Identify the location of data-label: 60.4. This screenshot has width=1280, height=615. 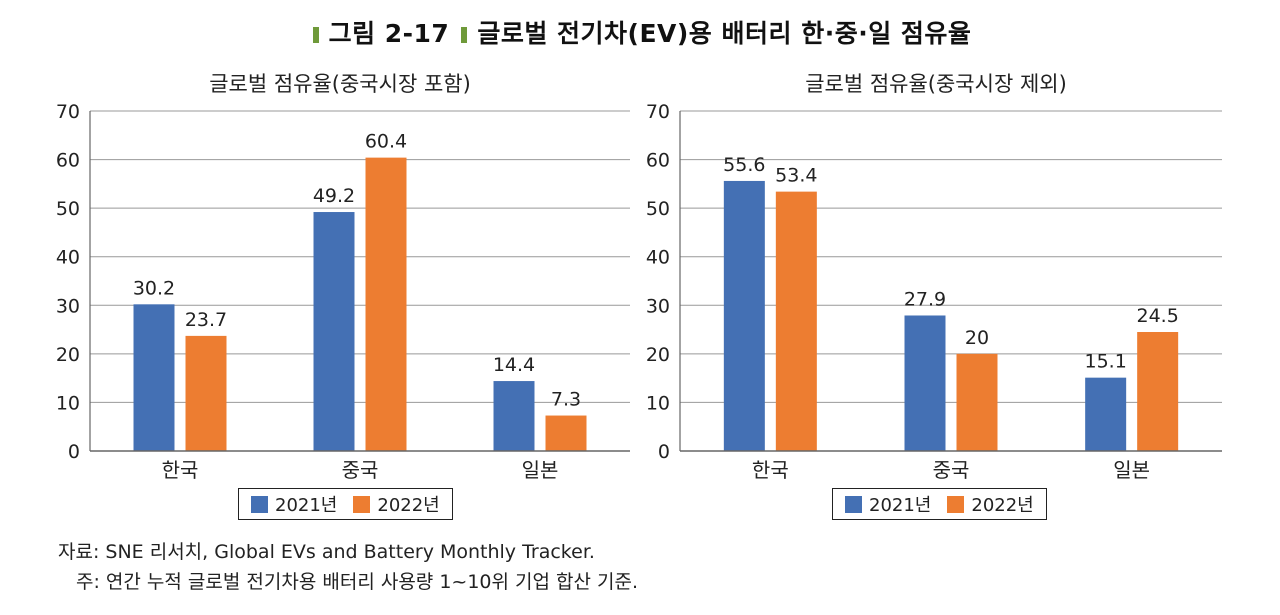
(386, 142).